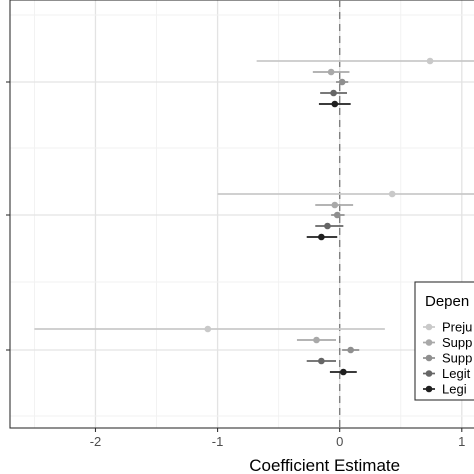 This screenshot has width=474, height=474. I want to click on legend-box, so click(444, 341).